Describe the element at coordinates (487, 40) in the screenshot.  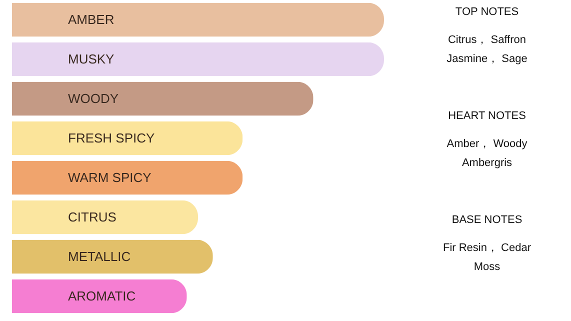
I see `text: Citrus， Saffron` at that location.